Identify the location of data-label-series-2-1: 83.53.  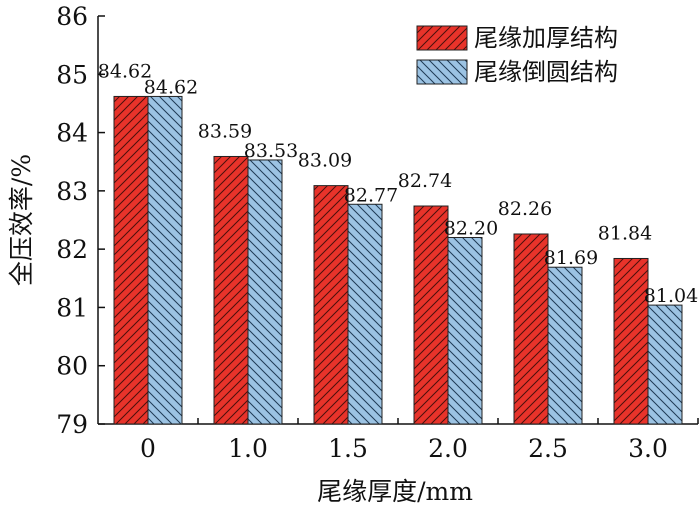
(271, 151).